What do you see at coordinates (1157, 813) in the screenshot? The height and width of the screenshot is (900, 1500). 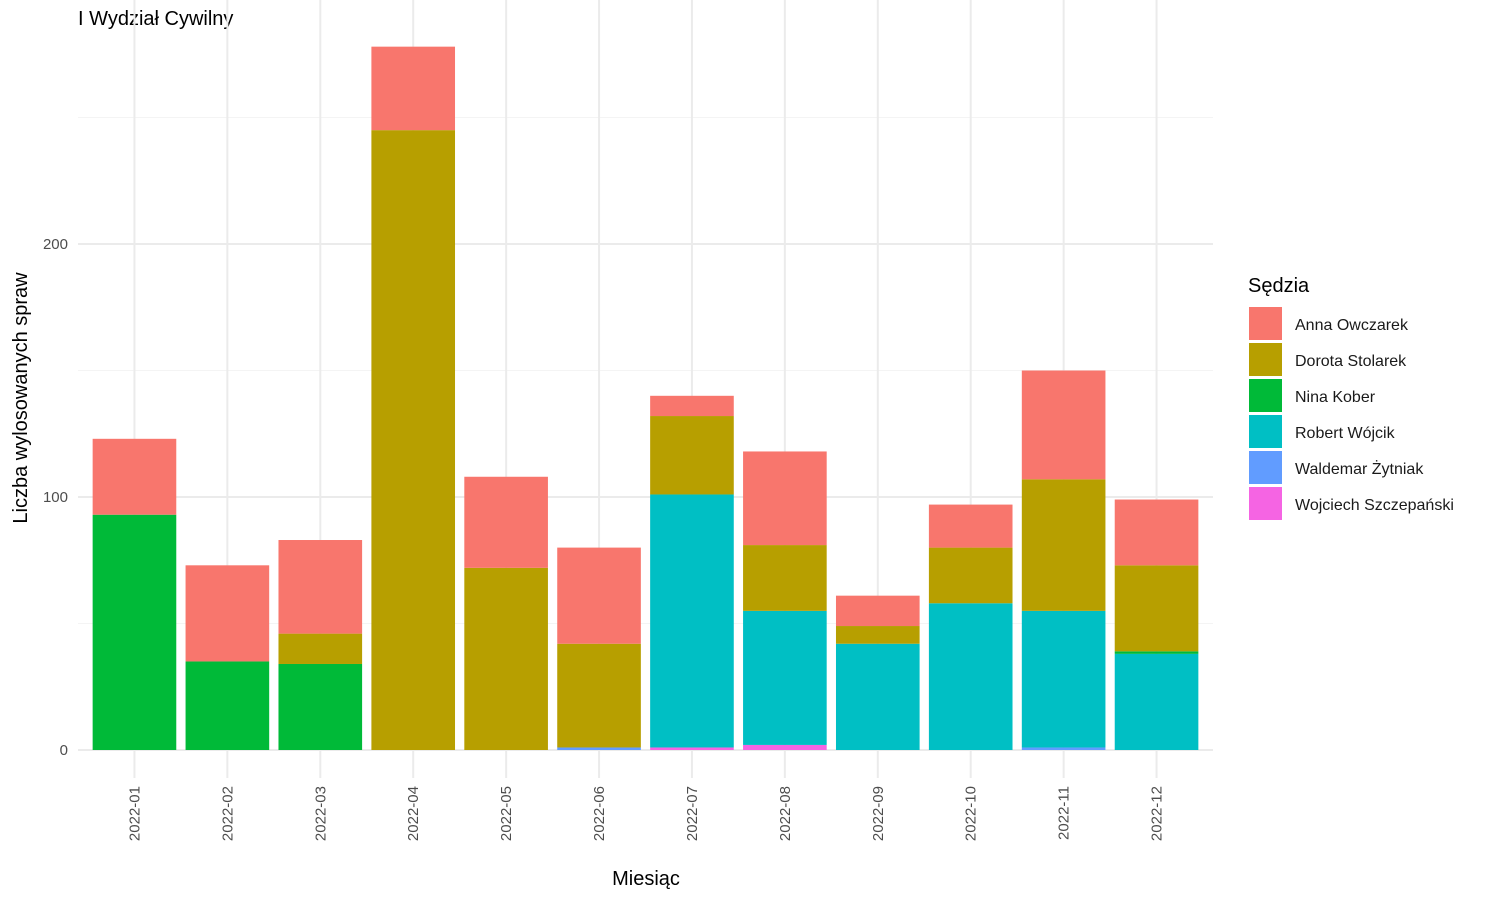 I see `x-tick-label: 2022-12` at bounding box center [1157, 813].